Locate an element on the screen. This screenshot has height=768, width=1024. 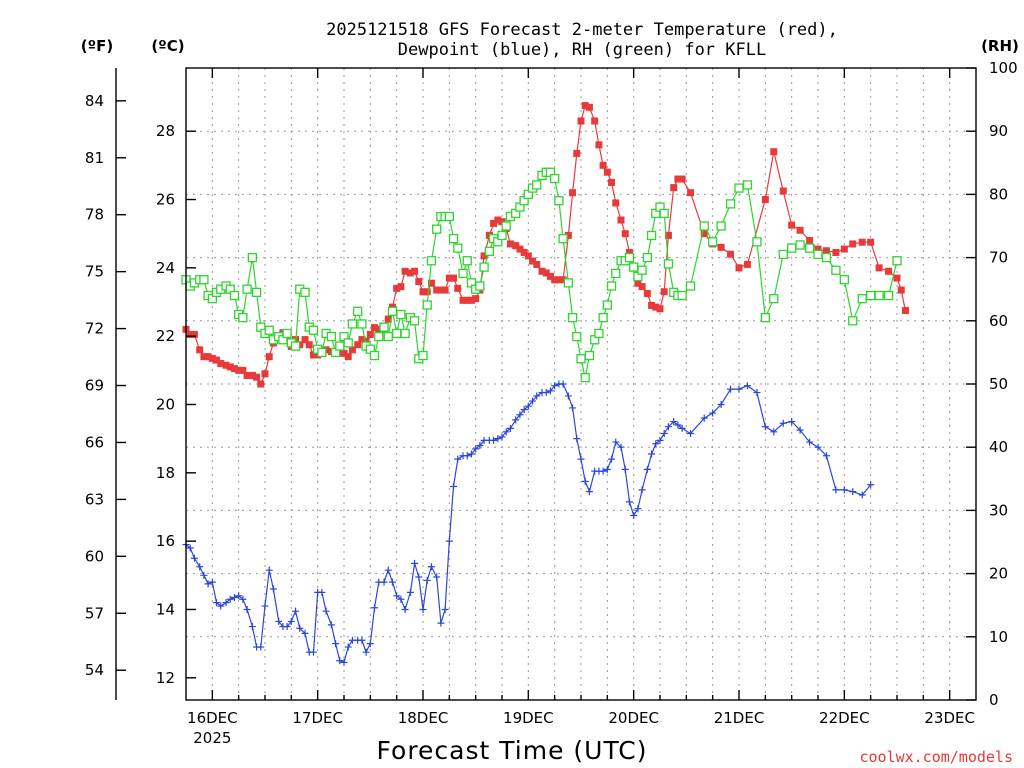
celsius-axis-label: (ºC) is located at coordinates (167, 46).